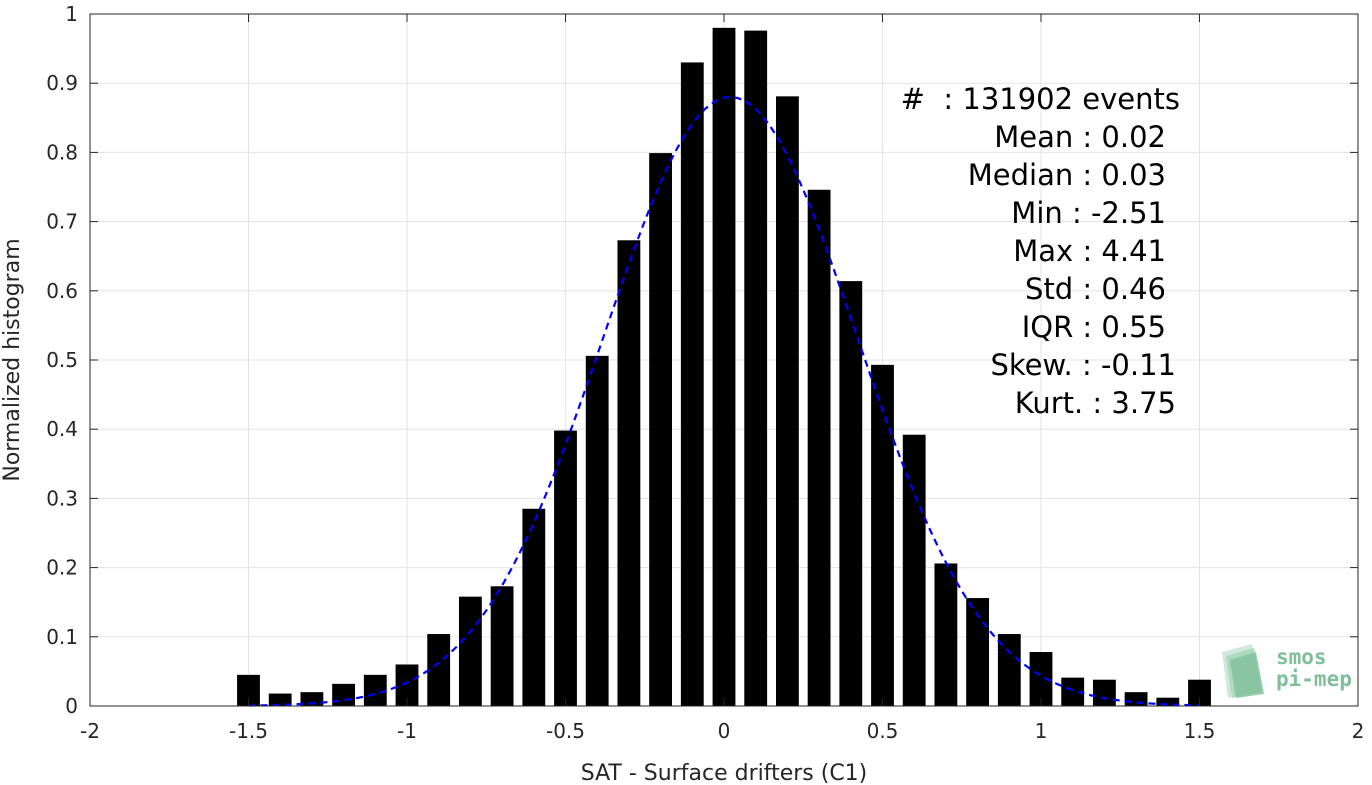  Describe the element at coordinates (724, 773) in the screenshot. I see `x-axis-label: SAT - Surface drifters (C1)` at that location.